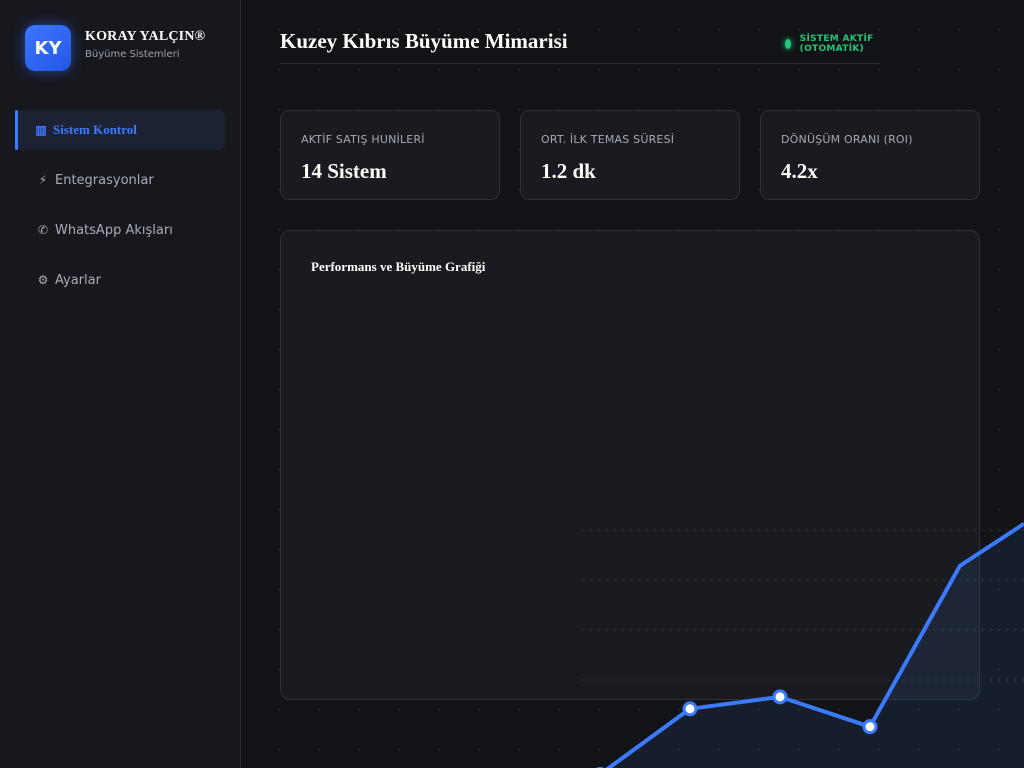  Describe the element at coordinates (363, 139) in the screenshot. I see `stat-card-label: AKTİF SATIŞ HUNİLERİ` at that location.